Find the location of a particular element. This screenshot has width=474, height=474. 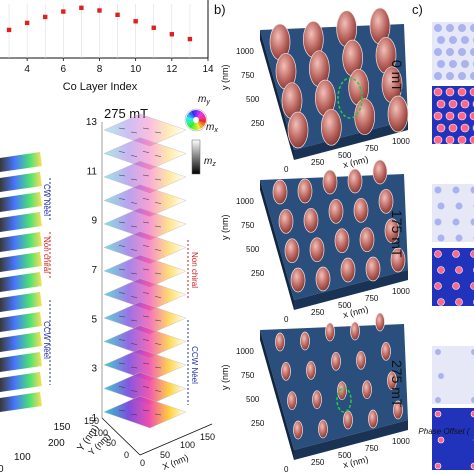

panel-c-caption: Phase Offset ( is located at coordinates (444, 431).